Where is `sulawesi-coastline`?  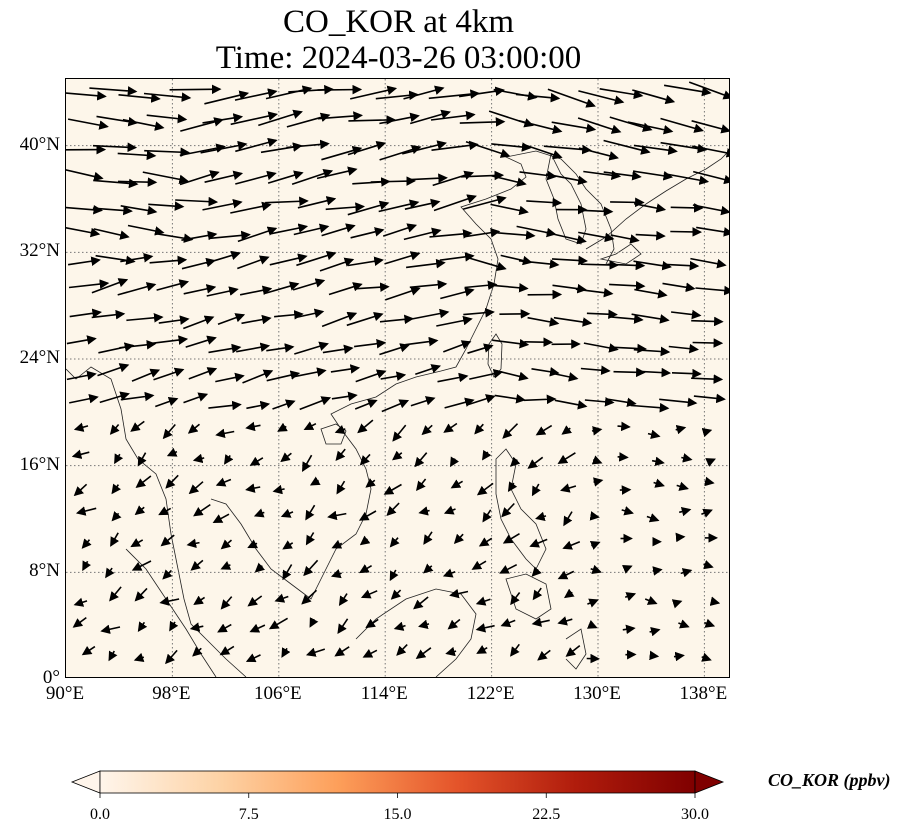
sulawesi-coastline is located at coordinates (576, 649).